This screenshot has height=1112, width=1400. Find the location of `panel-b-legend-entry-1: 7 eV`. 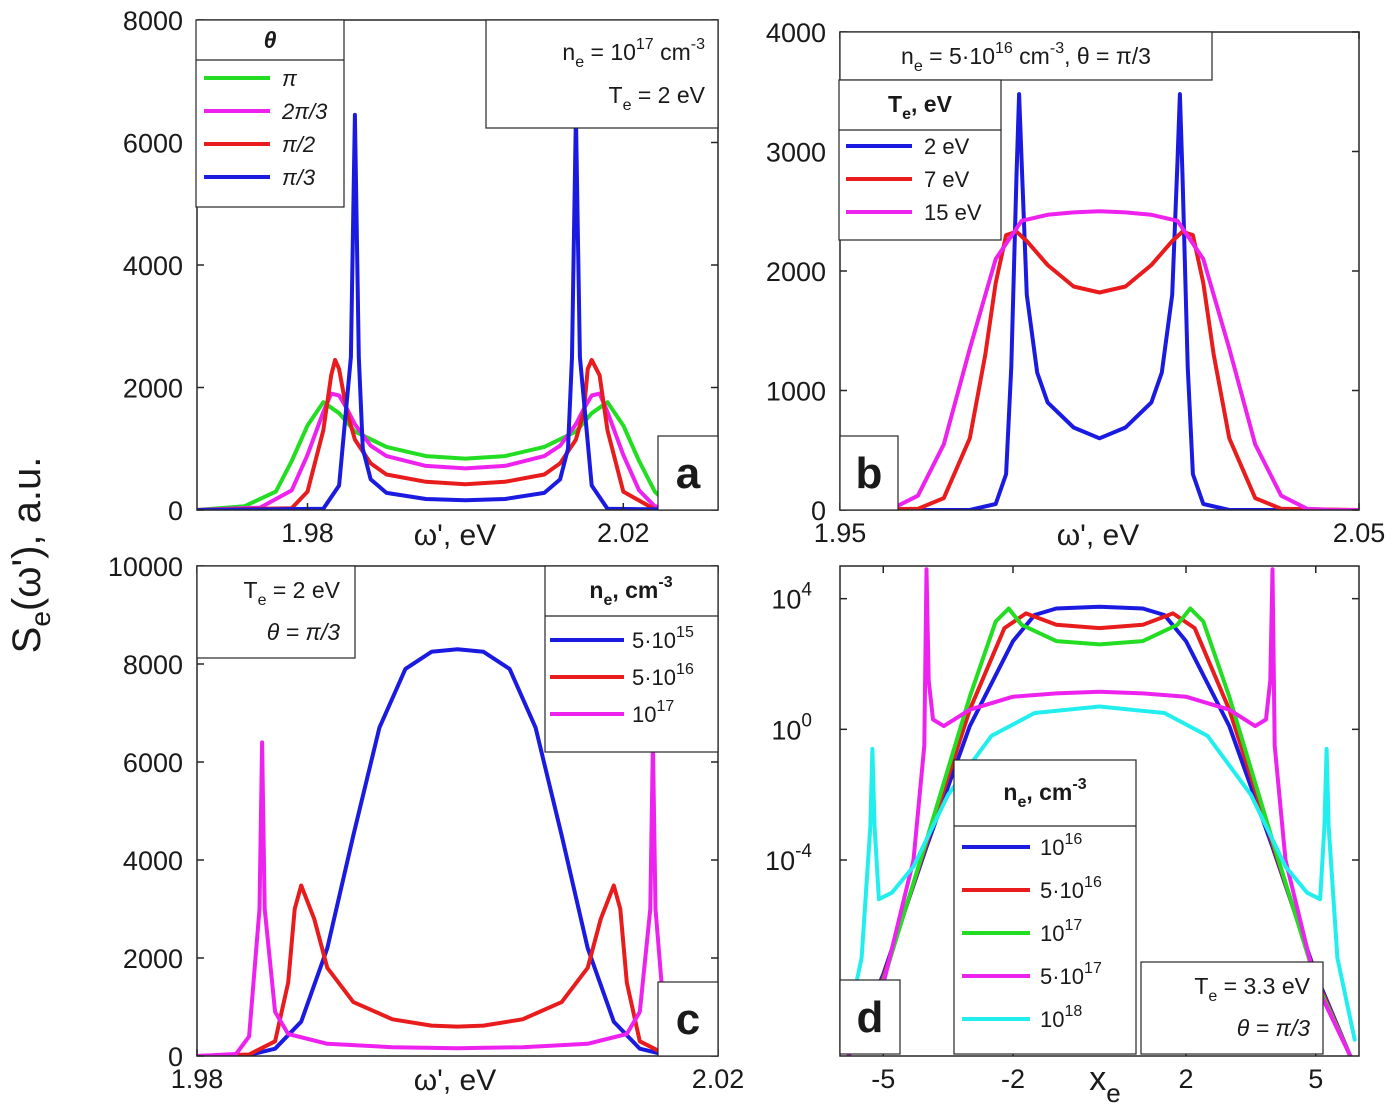

panel-b-legend-entry-1: 7 eV is located at coordinates (947, 179).